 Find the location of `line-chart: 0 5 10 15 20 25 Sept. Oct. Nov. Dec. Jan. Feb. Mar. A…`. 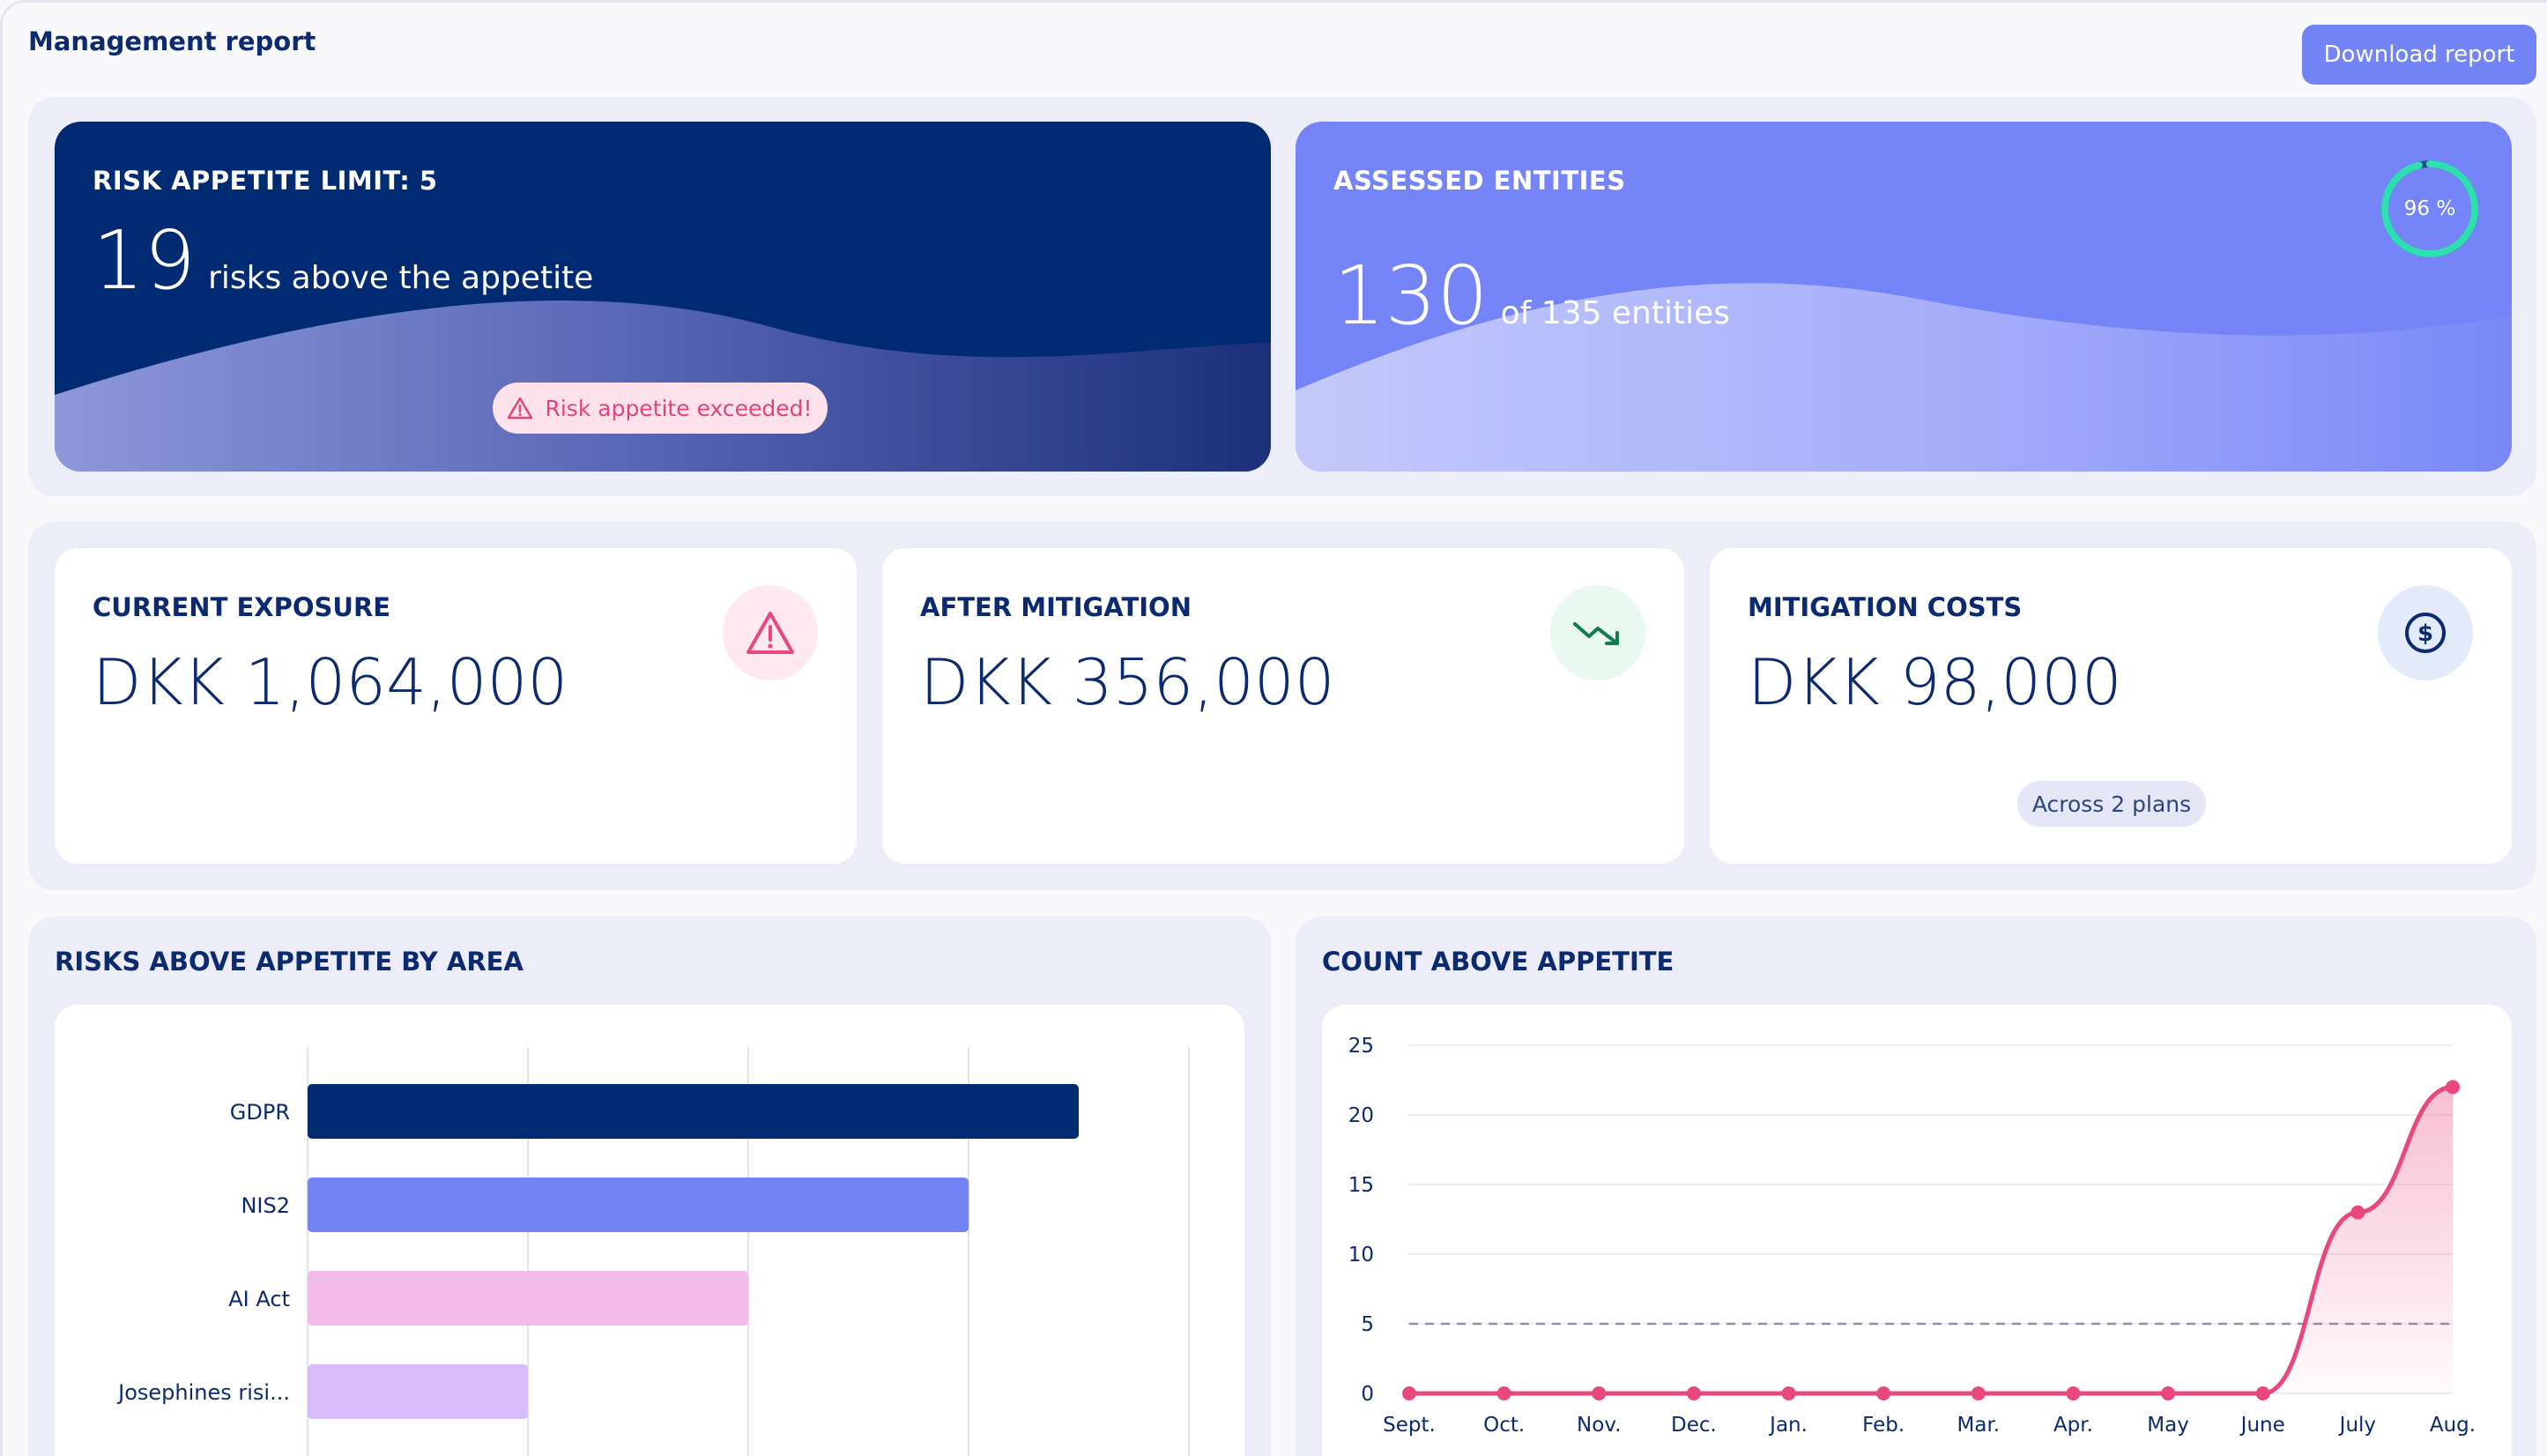

line-chart: 0 5 10 15 20 25 Sept. Oct. Nov. Dec. Jan. Feb. Mar. A… is located at coordinates (1912, 1236).